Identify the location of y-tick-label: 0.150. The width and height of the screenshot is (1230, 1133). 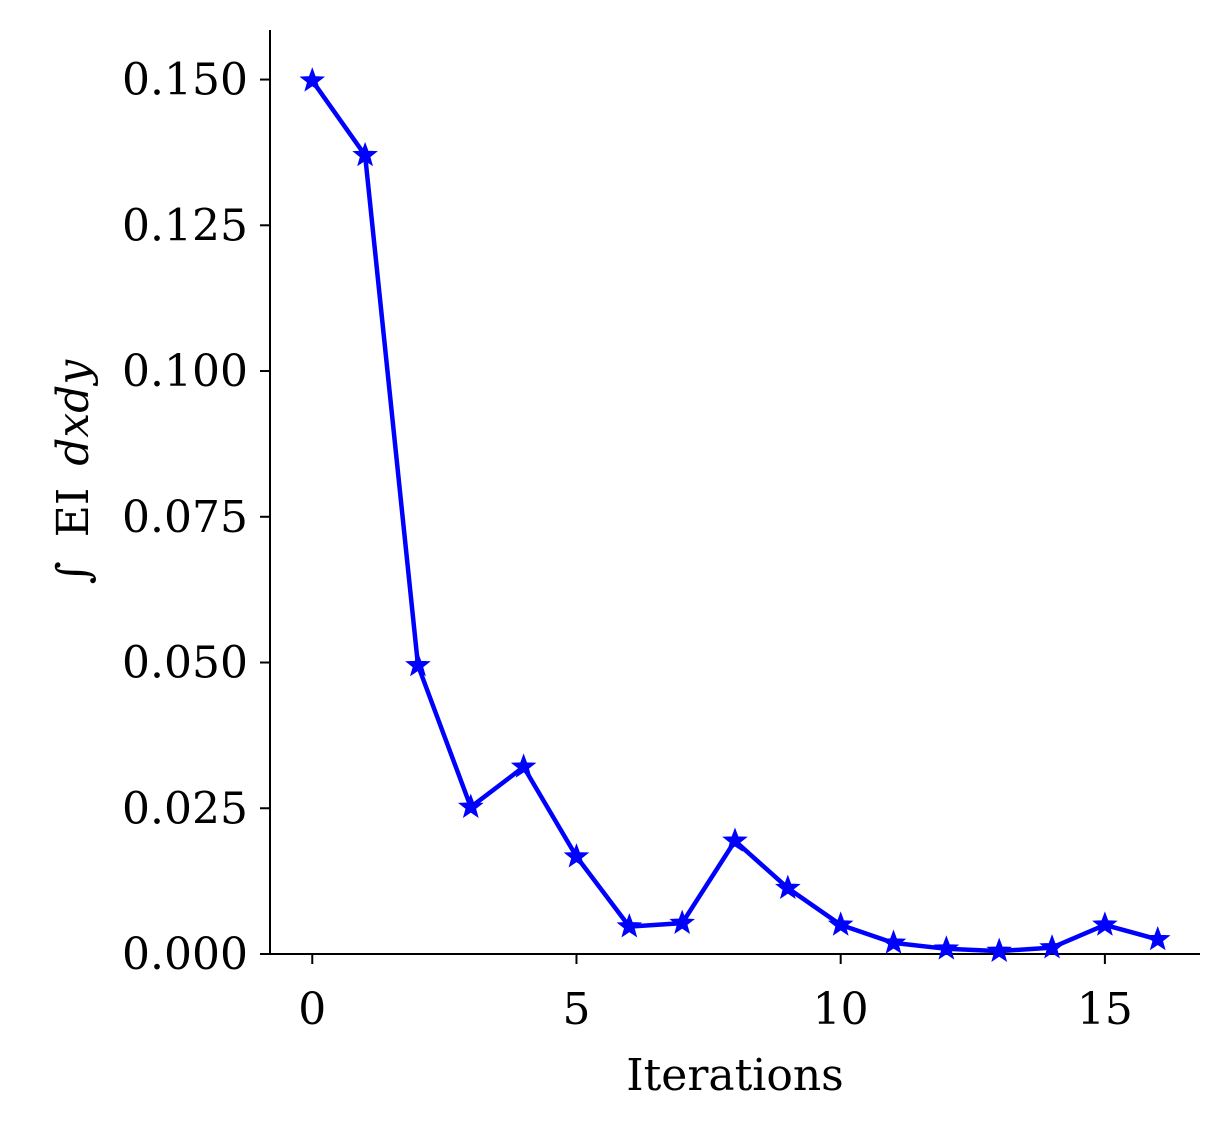
(185, 80).